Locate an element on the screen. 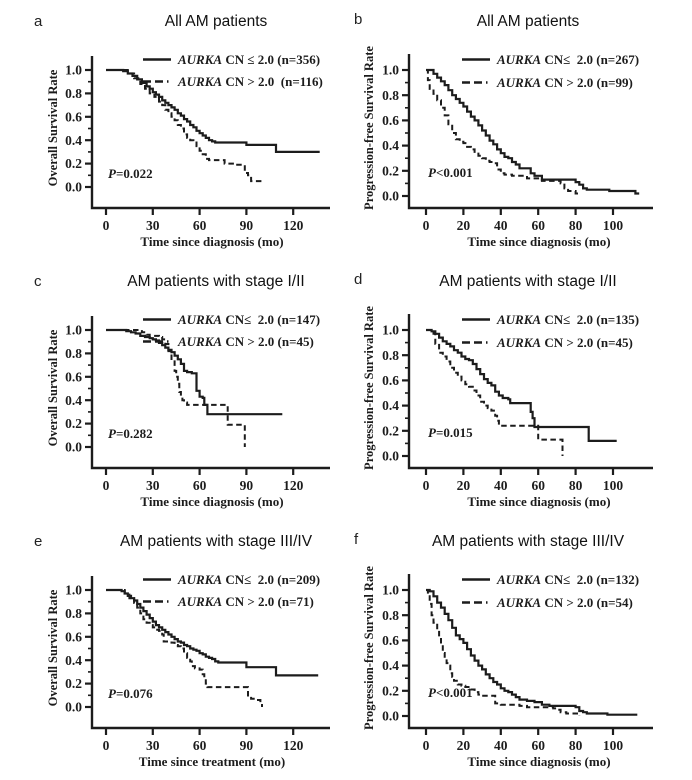 This screenshot has width=692, height=780. legend-entry: AURKA CN > 2.0 (n=45) is located at coordinates (245, 341).